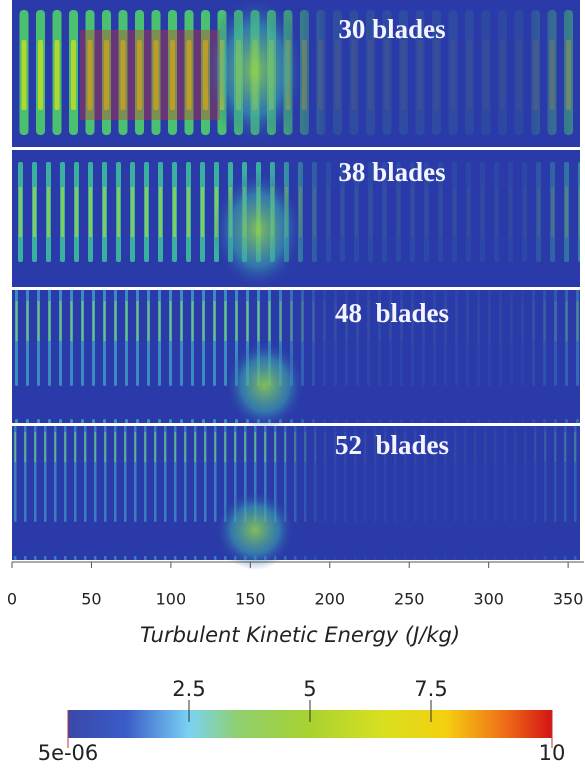 This screenshot has width=585, height=769. I want to click on panel-label: 48 blades, so click(392, 313).